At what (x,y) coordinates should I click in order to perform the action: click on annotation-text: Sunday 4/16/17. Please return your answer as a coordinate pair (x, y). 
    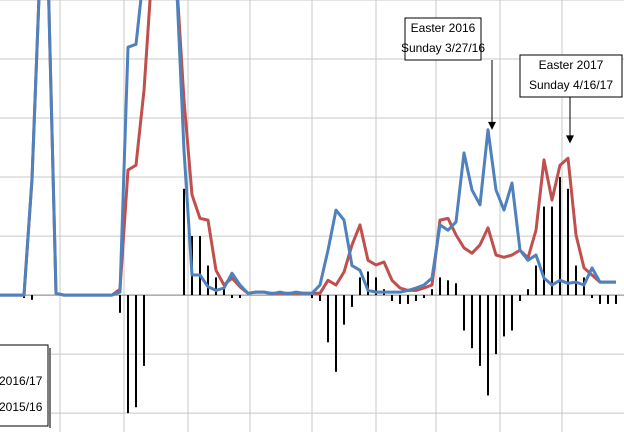
    Looking at the image, I should click on (571, 85).